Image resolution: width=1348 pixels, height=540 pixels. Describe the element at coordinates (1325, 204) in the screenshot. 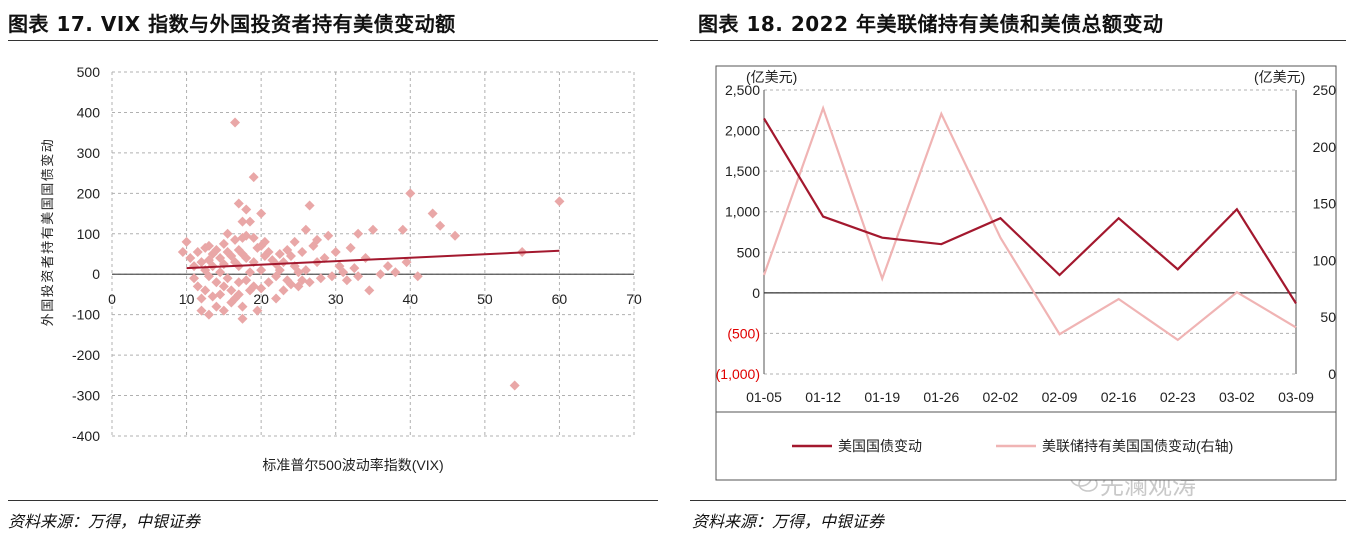

I see `y2-tick-label: 150` at that location.